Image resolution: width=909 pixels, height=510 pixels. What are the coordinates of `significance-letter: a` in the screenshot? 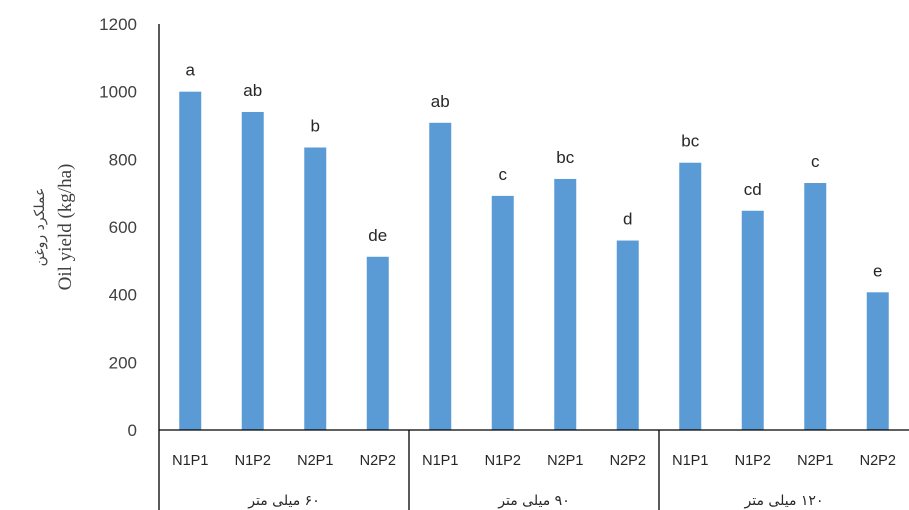 It's located at (191, 70).